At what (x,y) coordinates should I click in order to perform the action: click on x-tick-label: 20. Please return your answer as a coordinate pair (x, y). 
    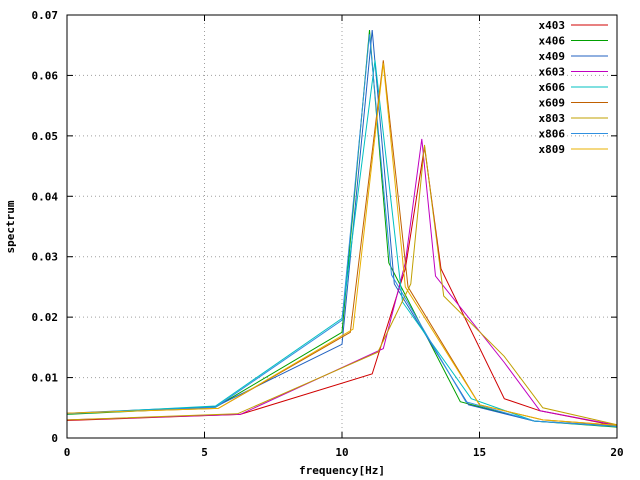
    Looking at the image, I should click on (616, 452).